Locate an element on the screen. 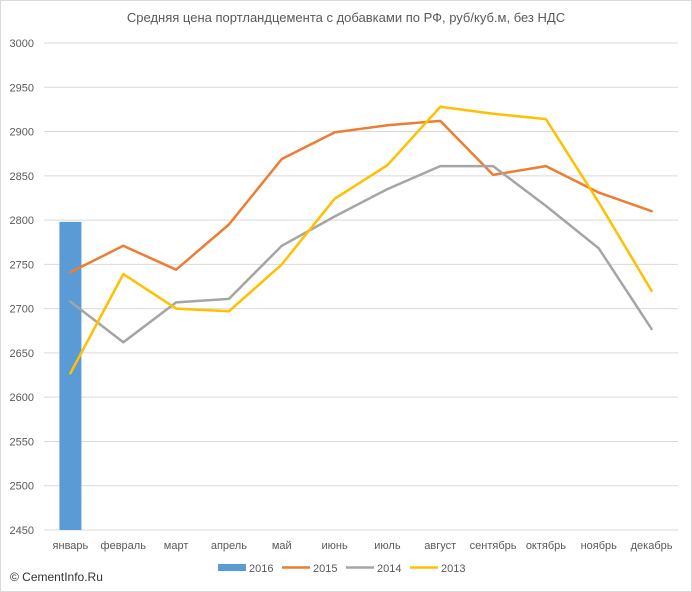 The height and width of the screenshot is (592, 692). y-tick-label: 2700 is located at coordinates (22, 310).